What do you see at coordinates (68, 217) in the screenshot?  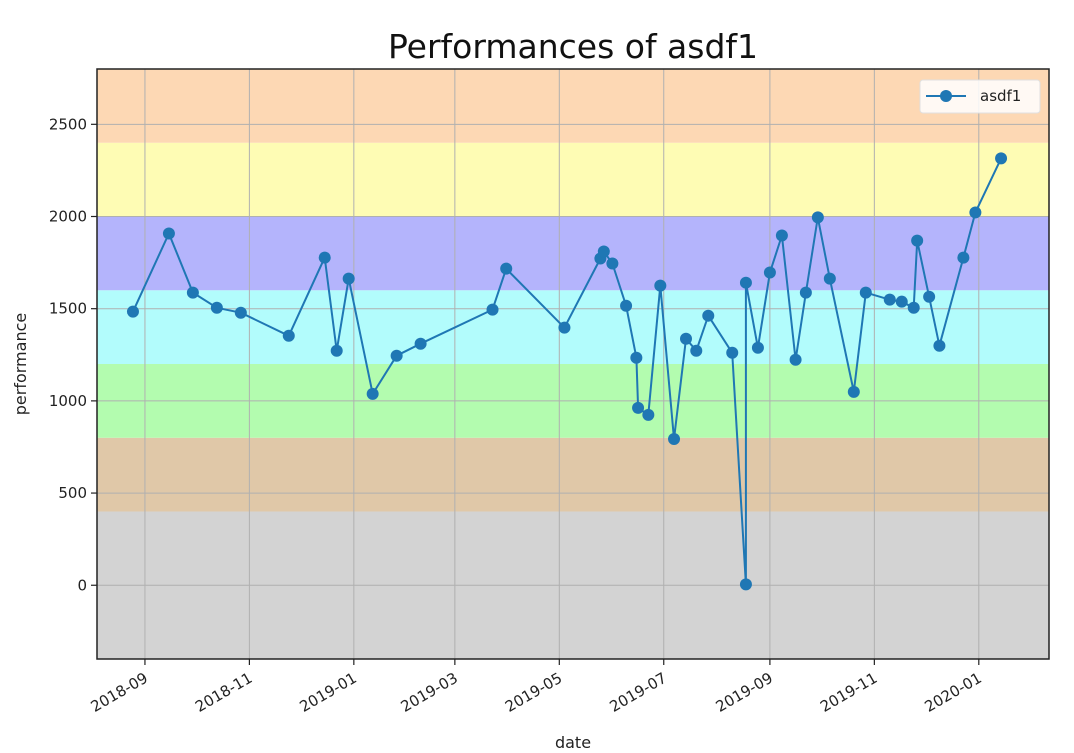 I see `y-tick-label: 2000` at bounding box center [68, 217].